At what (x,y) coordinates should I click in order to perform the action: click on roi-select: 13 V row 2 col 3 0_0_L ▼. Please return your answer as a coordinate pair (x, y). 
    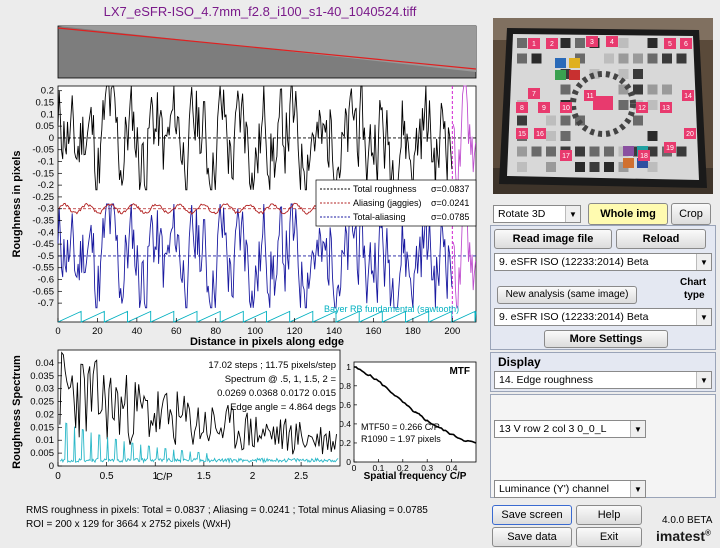
    Looking at the image, I should click on (570, 429).